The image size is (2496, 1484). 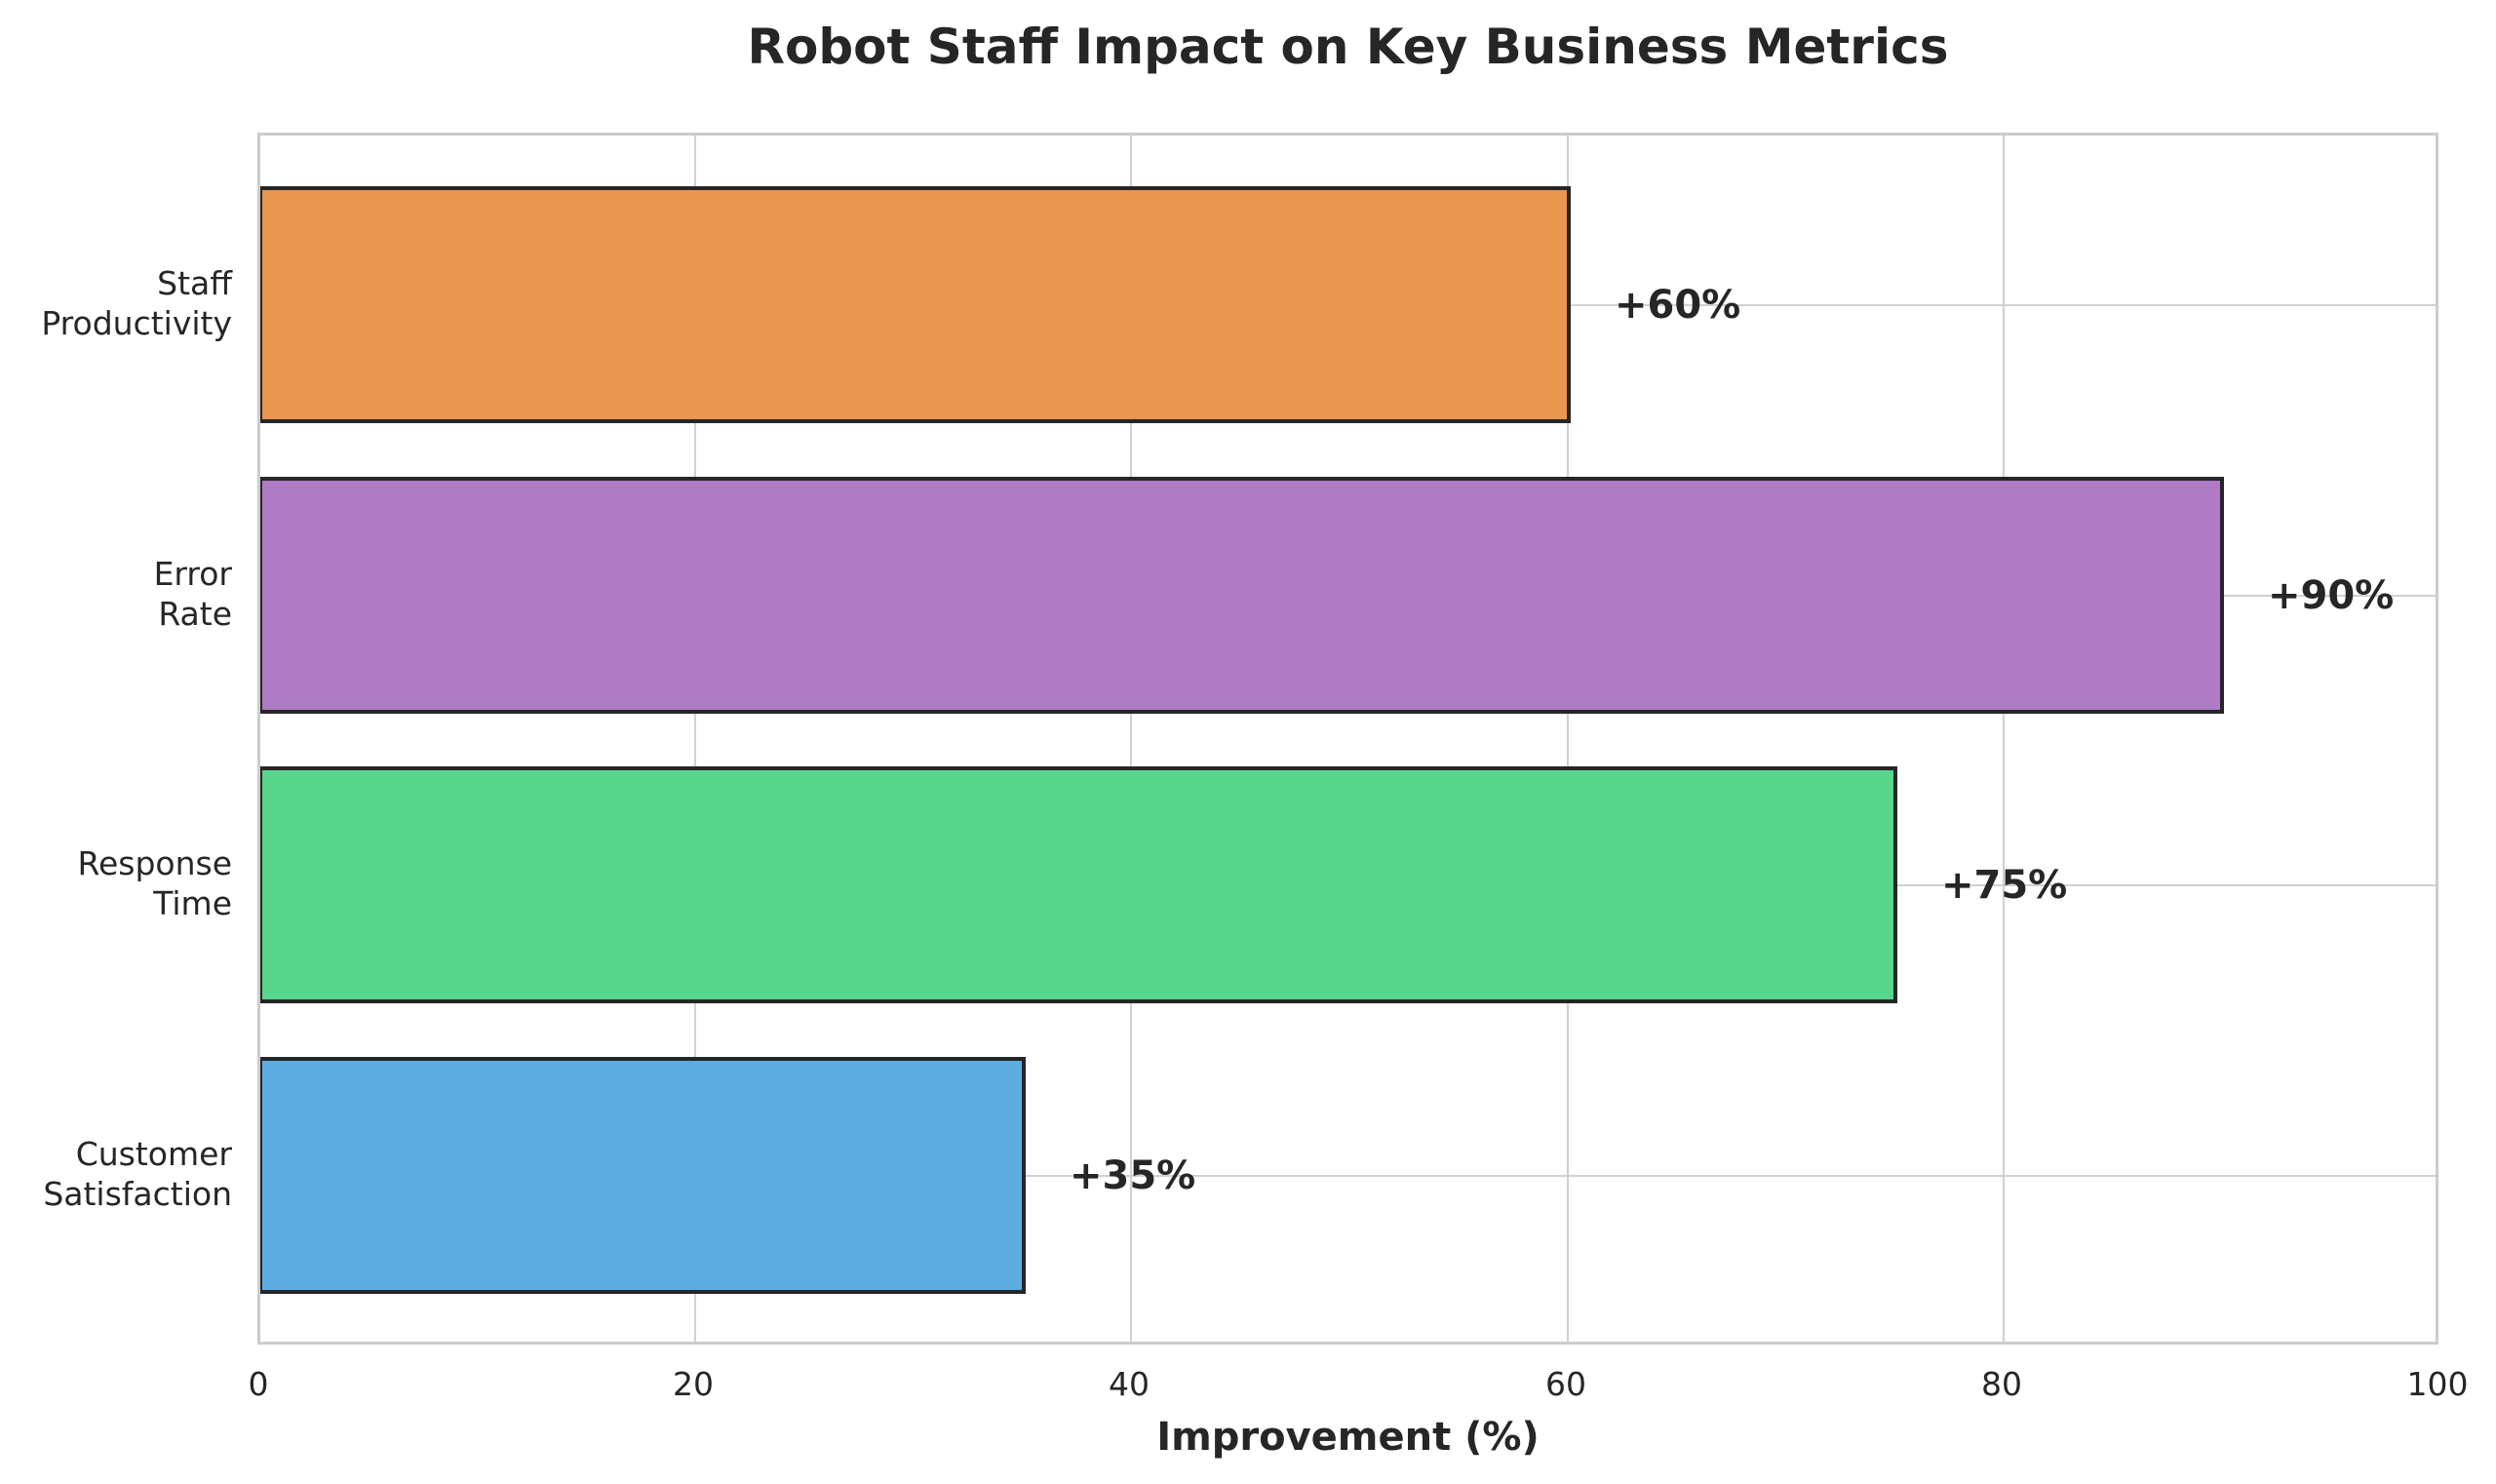 I want to click on bar-error-rate, so click(x=1242, y=595).